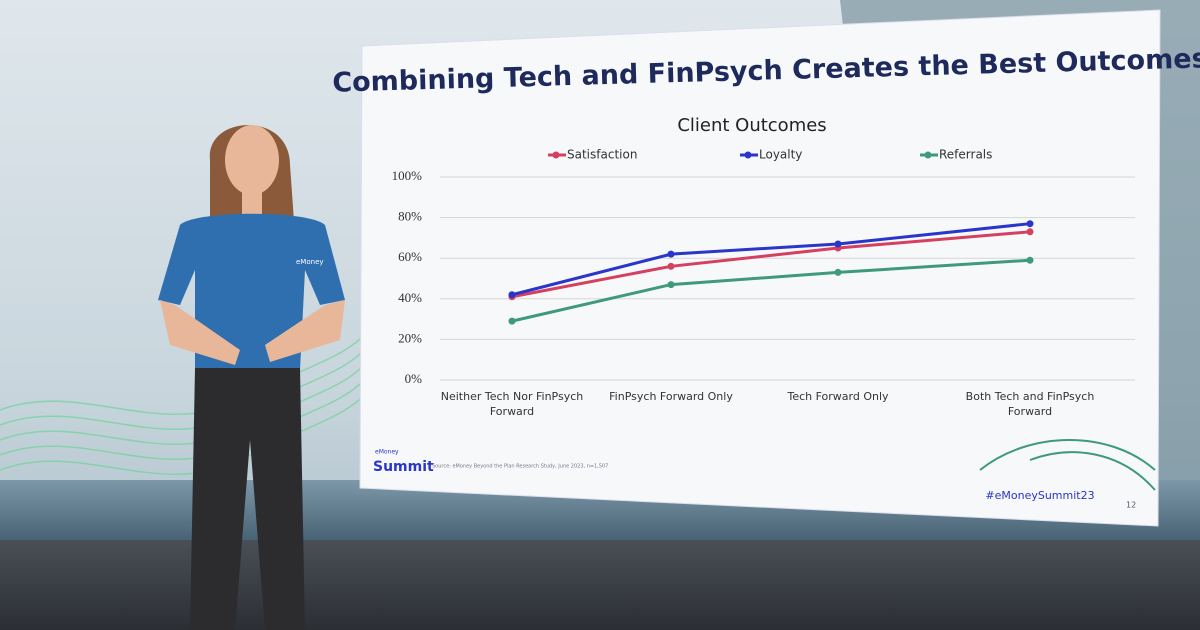 The width and height of the screenshot is (1200, 630). Describe the element at coordinates (602, 155) in the screenshot. I see `legend-label: Satisfaction` at that location.